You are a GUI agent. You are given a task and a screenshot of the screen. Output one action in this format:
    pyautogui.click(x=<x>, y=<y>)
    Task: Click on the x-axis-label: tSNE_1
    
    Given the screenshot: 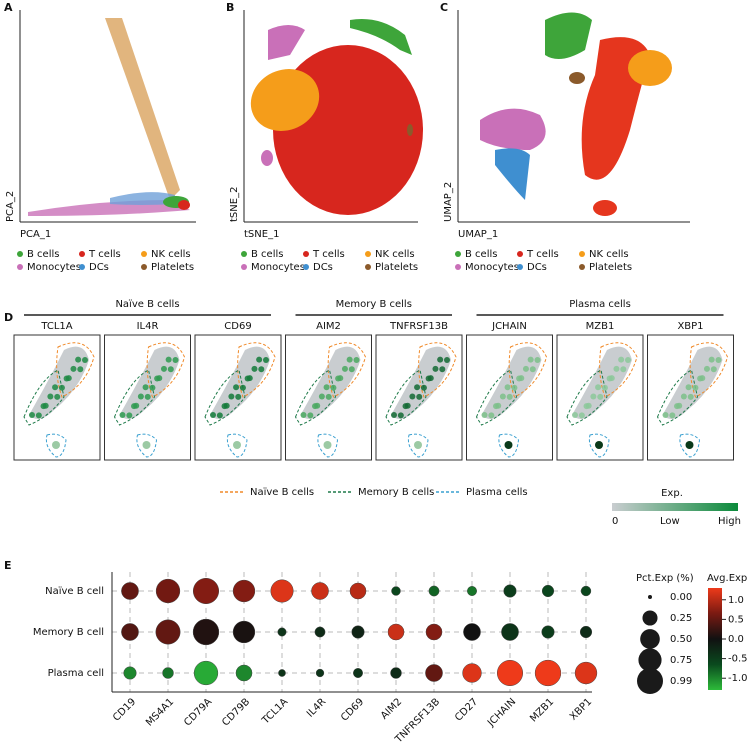 What is the action you would take?
    pyautogui.click(x=261, y=234)
    